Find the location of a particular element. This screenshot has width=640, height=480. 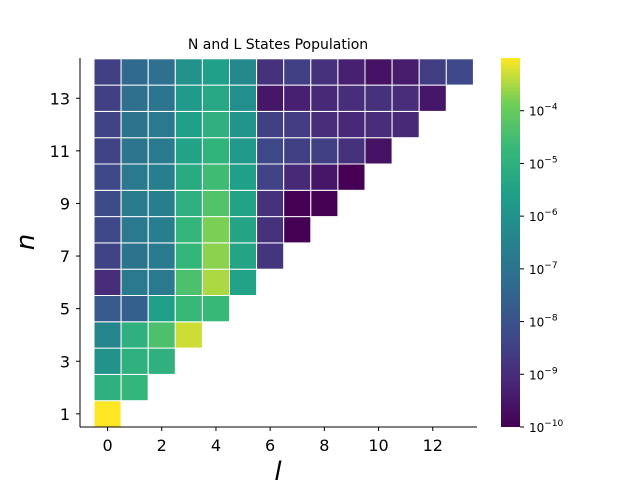

heatmap-cell-n12-l5 is located at coordinates (243, 124).